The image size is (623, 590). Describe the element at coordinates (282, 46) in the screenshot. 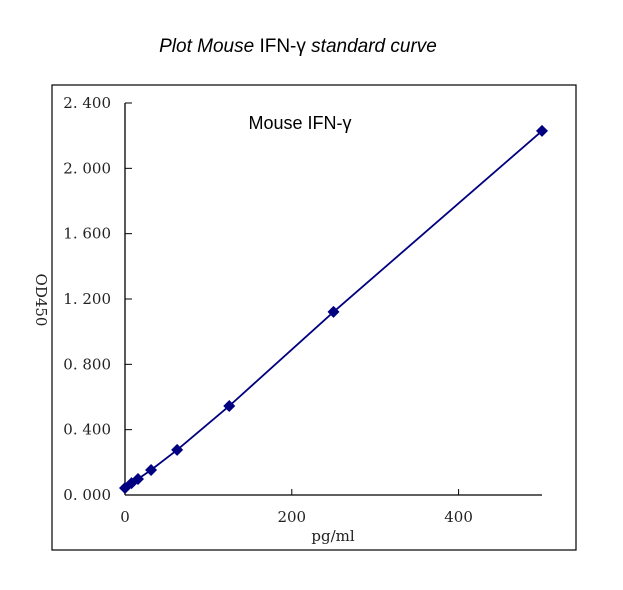

I see `title-part: IFN-γ` at that location.